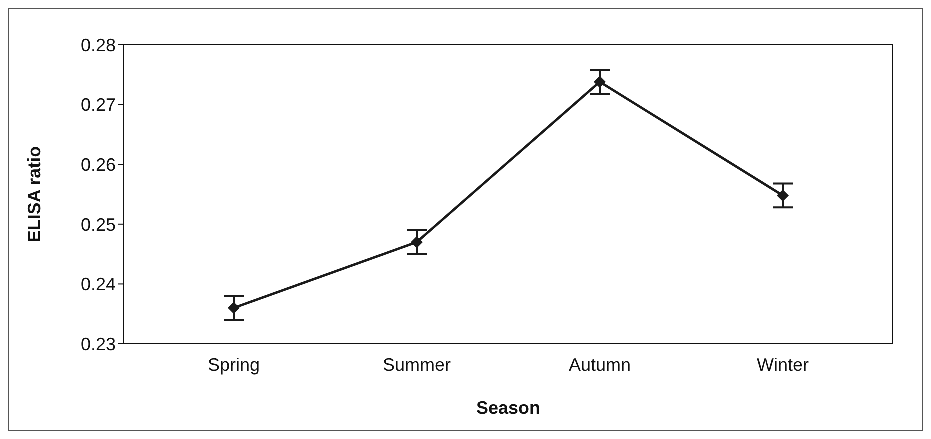 Image resolution: width=931 pixels, height=439 pixels. I want to click on x-axis-title: Season, so click(508, 408).